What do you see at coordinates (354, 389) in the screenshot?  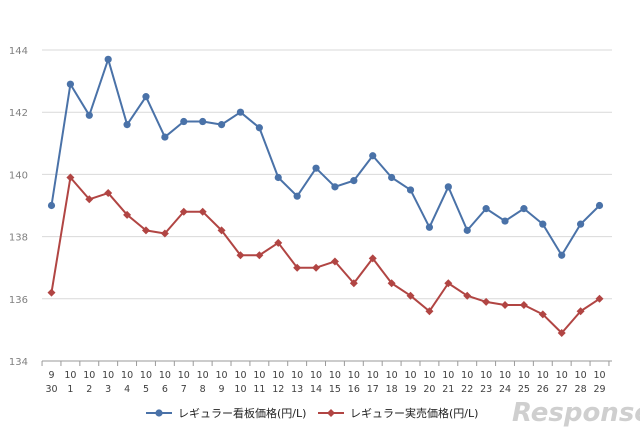 I see `x-tick-label-day: 16` at bounding box center [354, 389].